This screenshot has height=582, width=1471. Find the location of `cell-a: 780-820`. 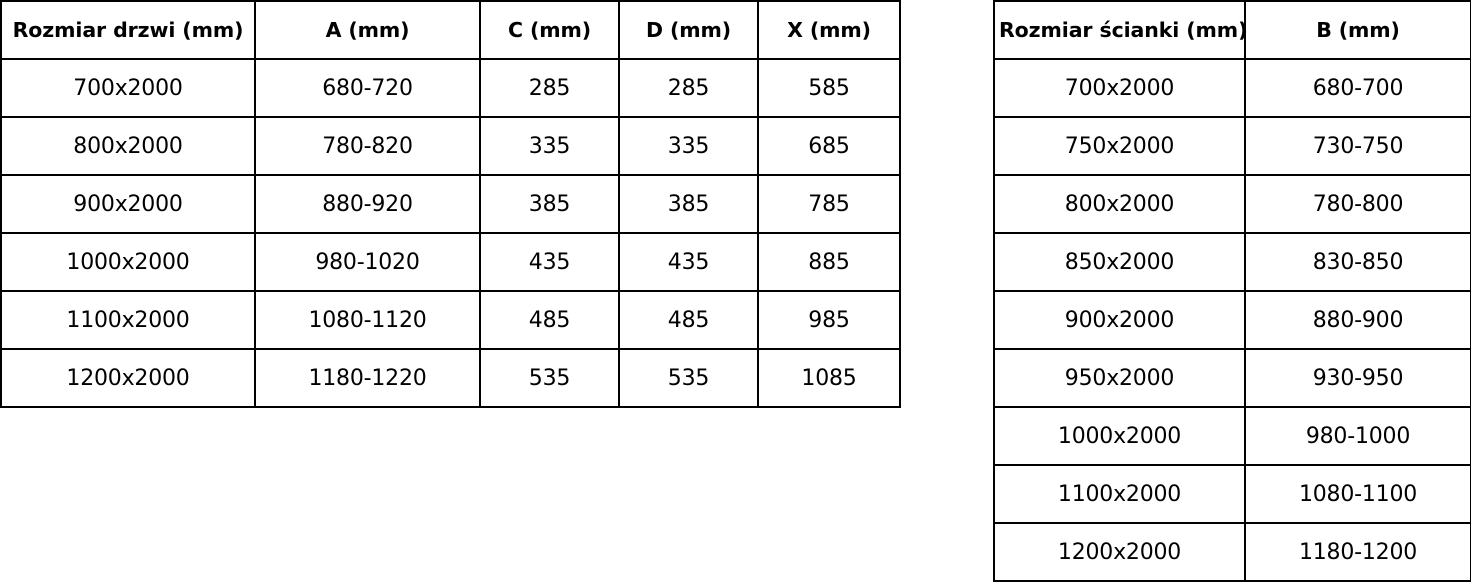

cell-a: 780-820 is located at coordinates (367, 146).